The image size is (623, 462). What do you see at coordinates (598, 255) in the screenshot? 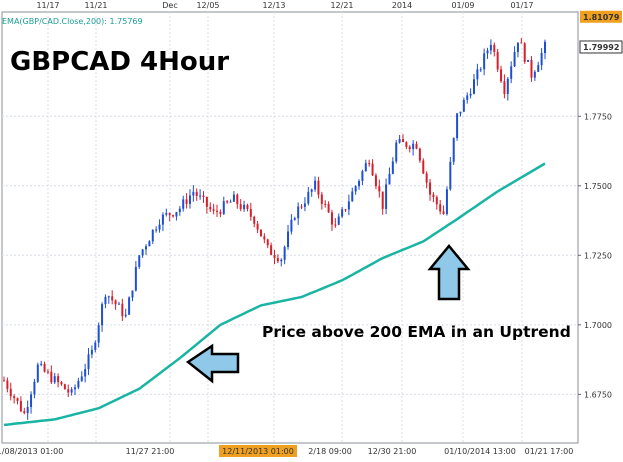
I see `y-tick-label: 1.7250` at bounding box center [598, 255].